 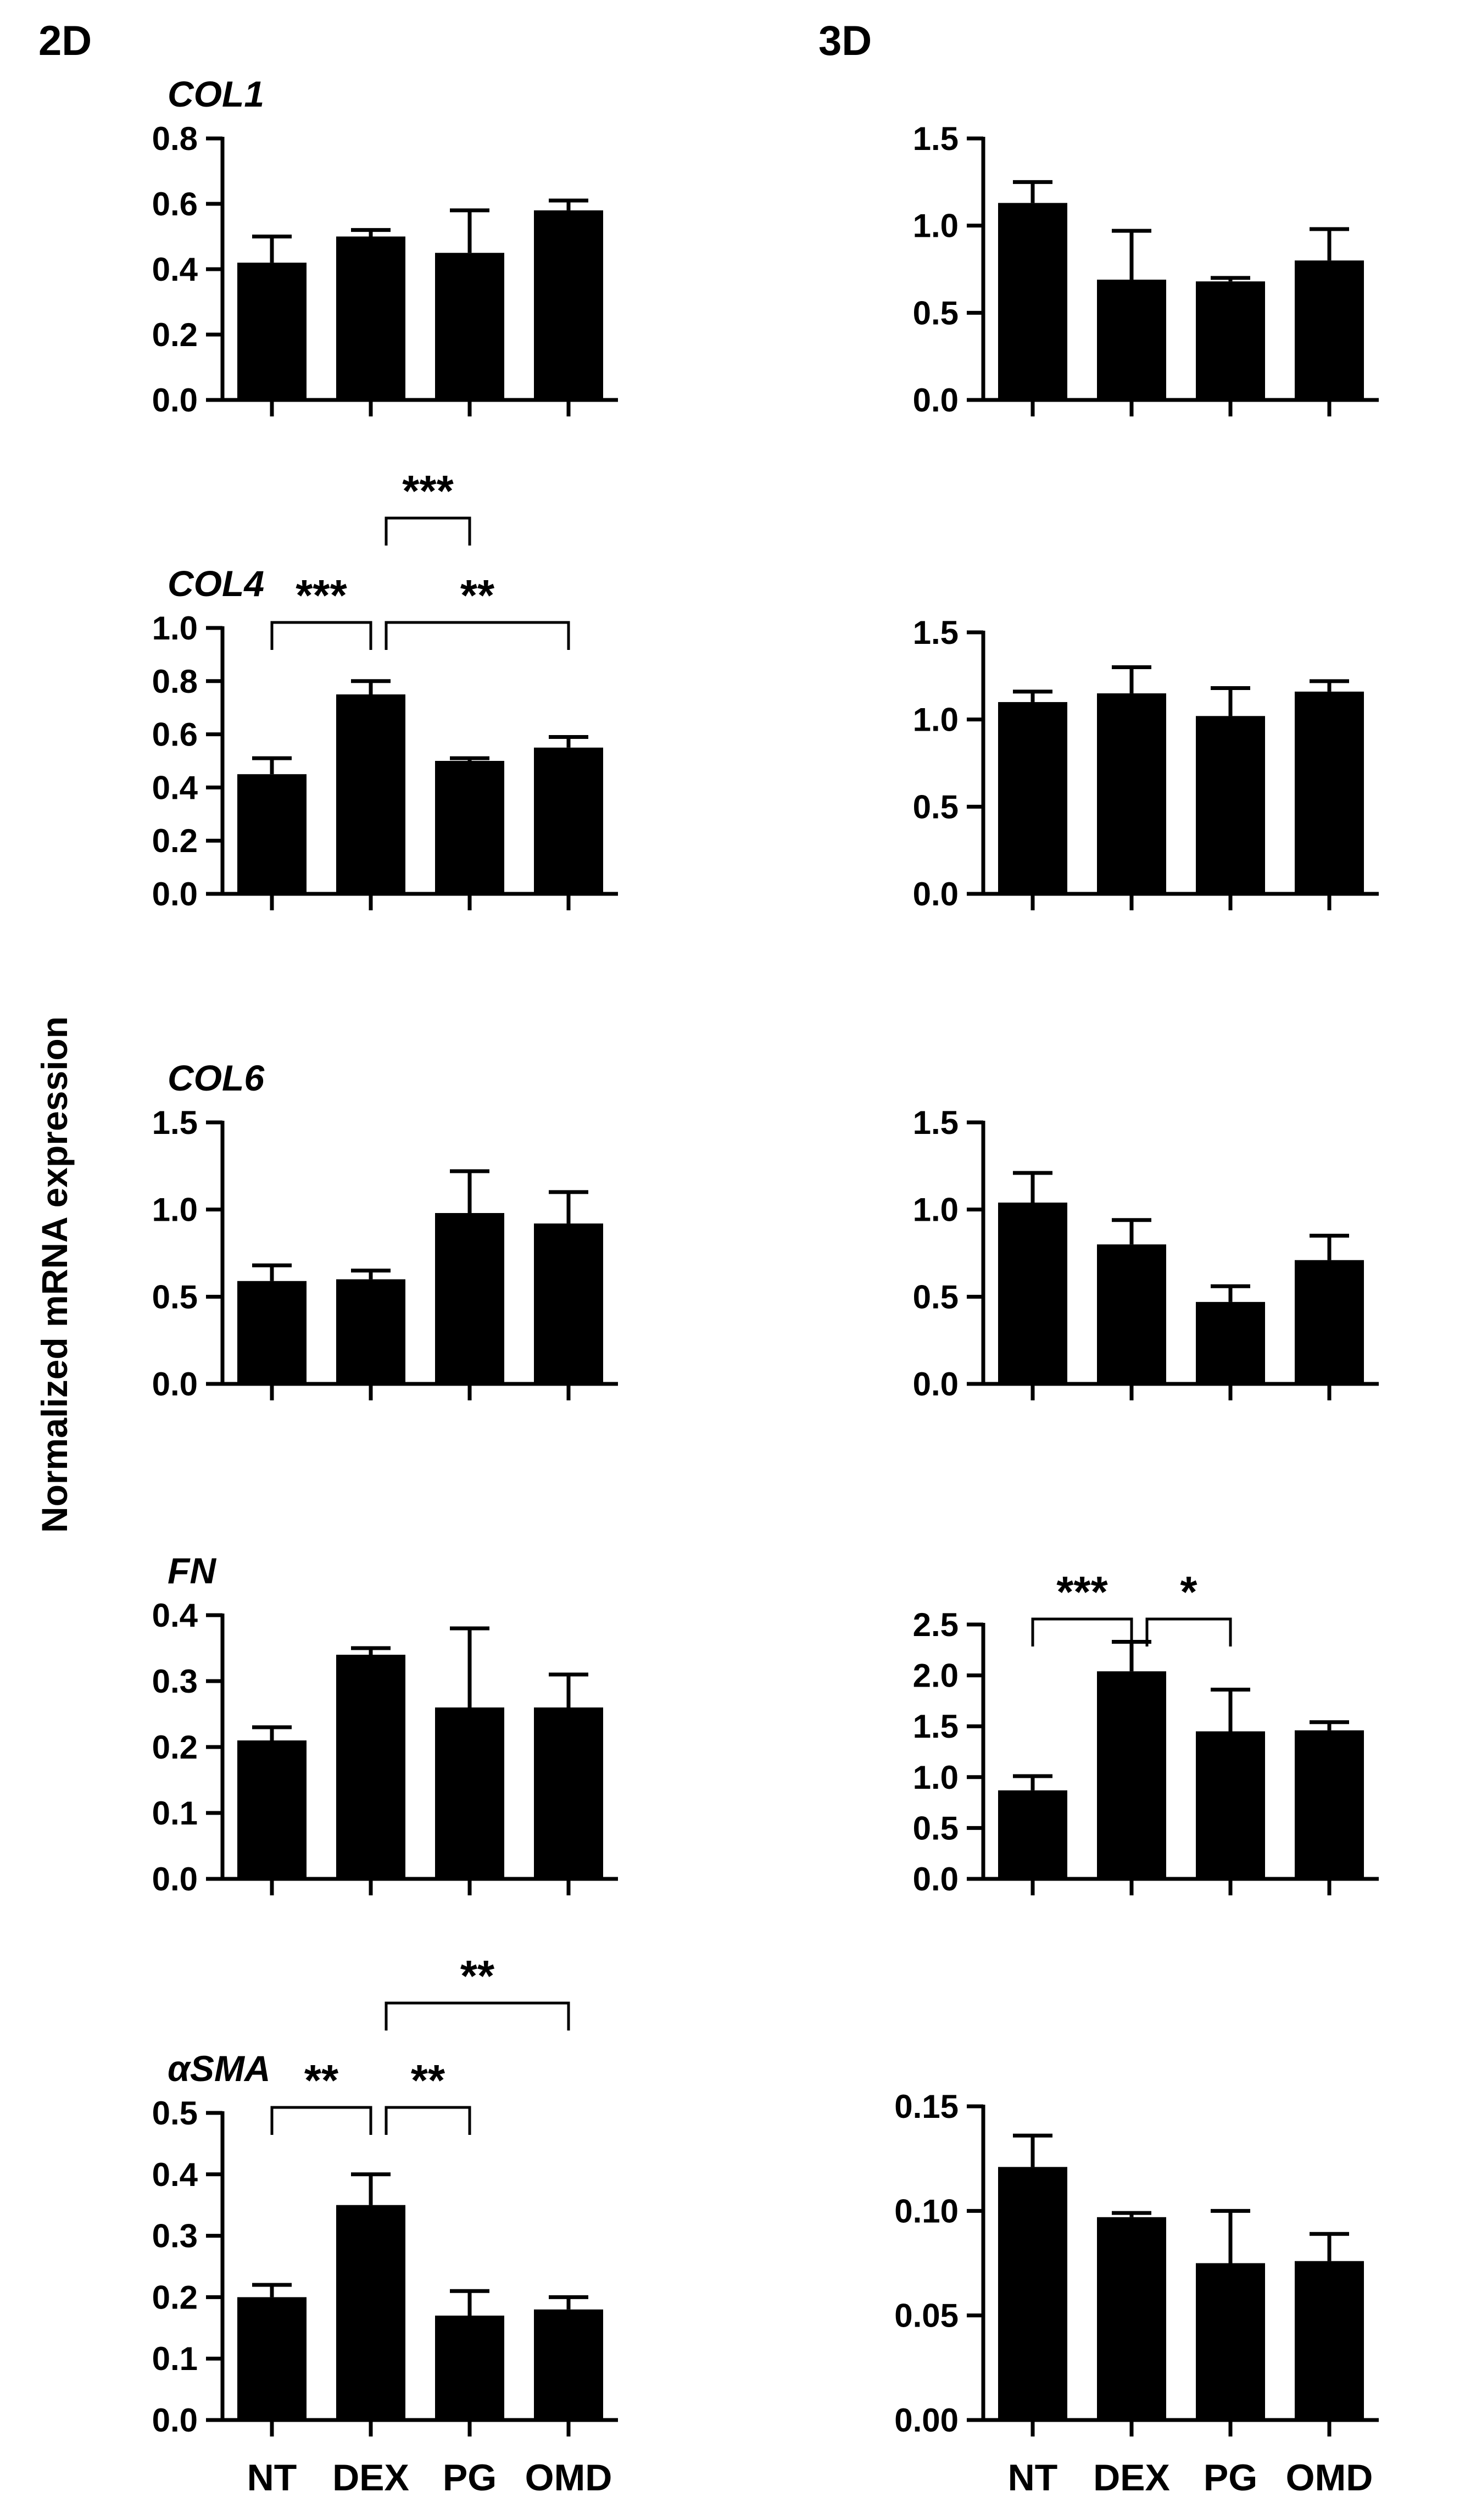 I want to click on column-title-2d: 2D, so click(x=65, y=41).